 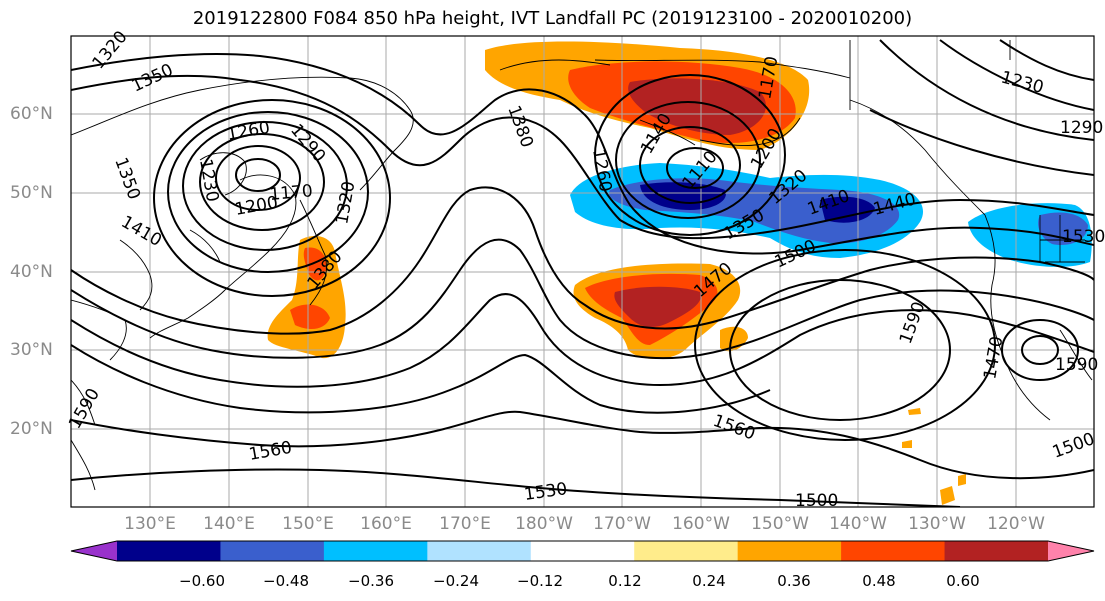 What do you see at coordinates (1083, 237) in the screenshot?
I see `contour-label: 1530` at bounding box center [1083, 237].